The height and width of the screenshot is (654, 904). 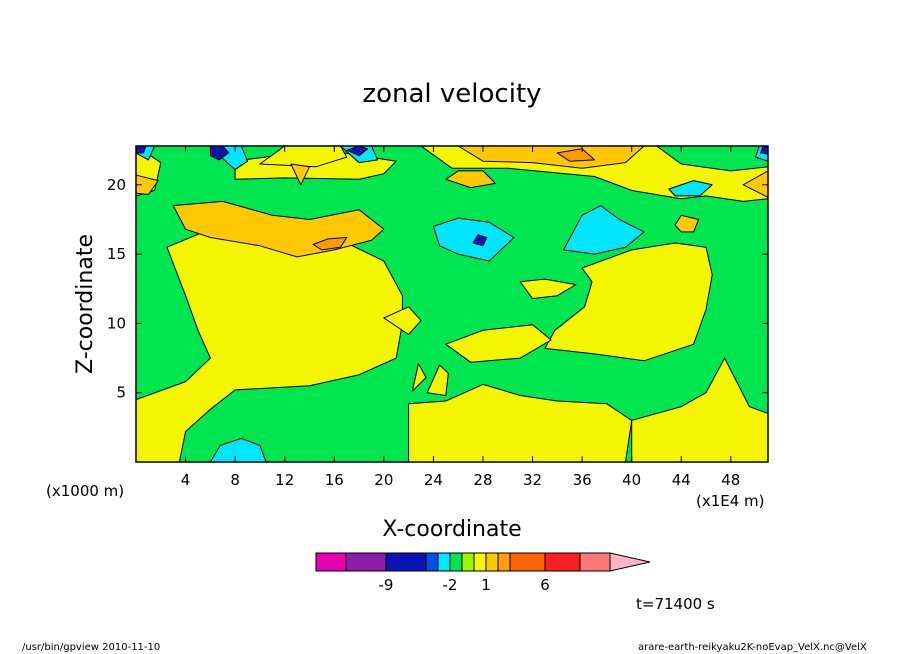 I want to click on x-unit-note: (x1E4 m), so click(x=730, y=501).